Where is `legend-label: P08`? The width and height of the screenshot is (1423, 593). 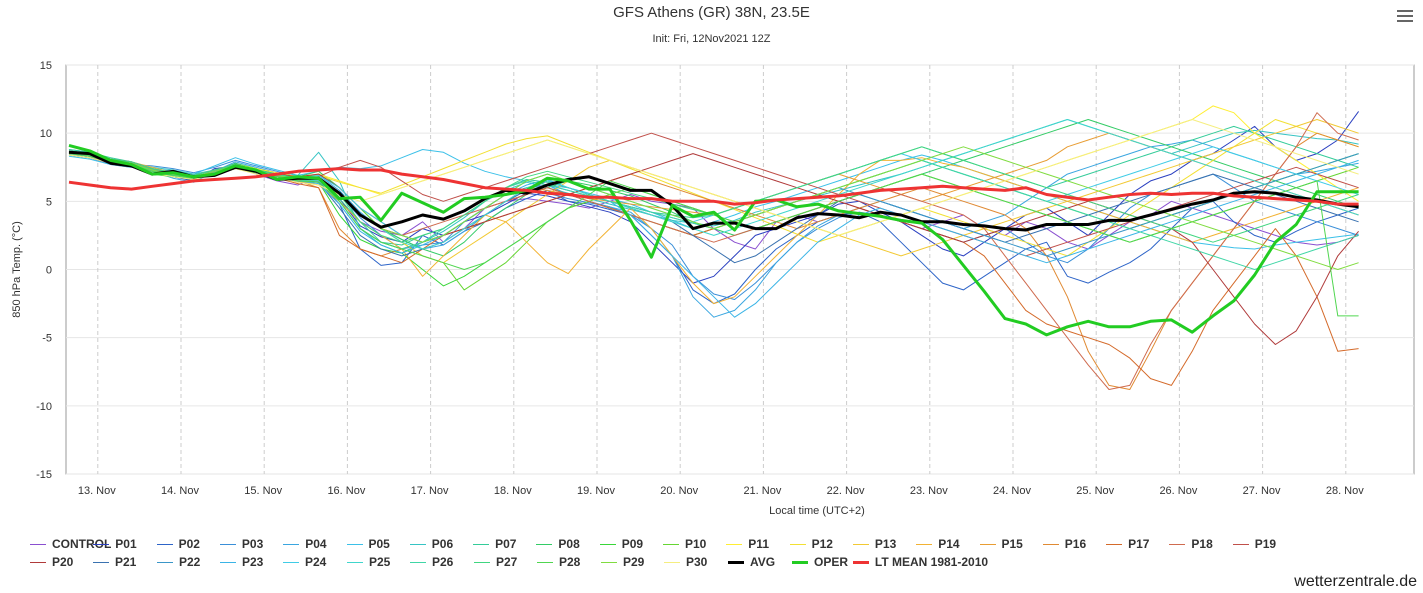
legend-label: P08 is located at coordinates (569, 544).